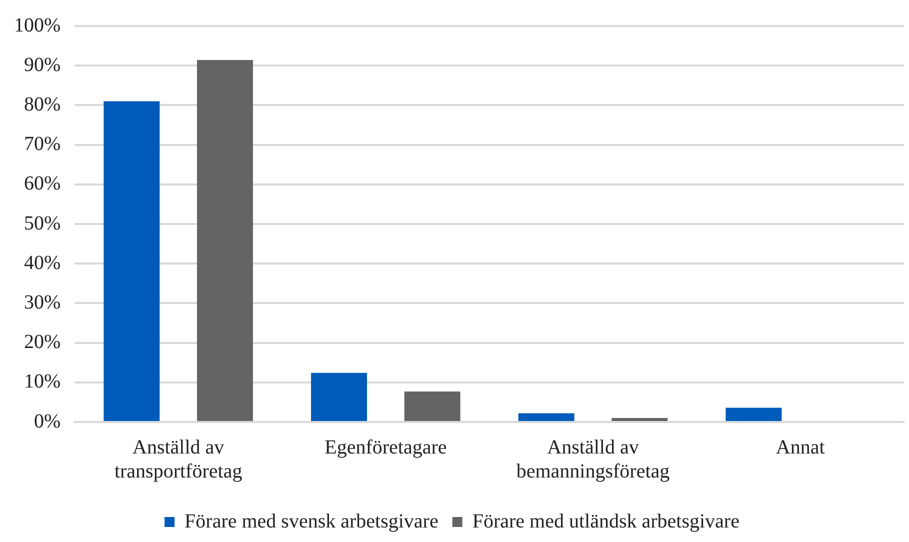 The height and width of the screenshot is (542, 909). What do you see at coordinates (178, 459) in the screenshot?
I see `x-tick-label: Anställd av transportföretag` at bounding box center [178, 459].